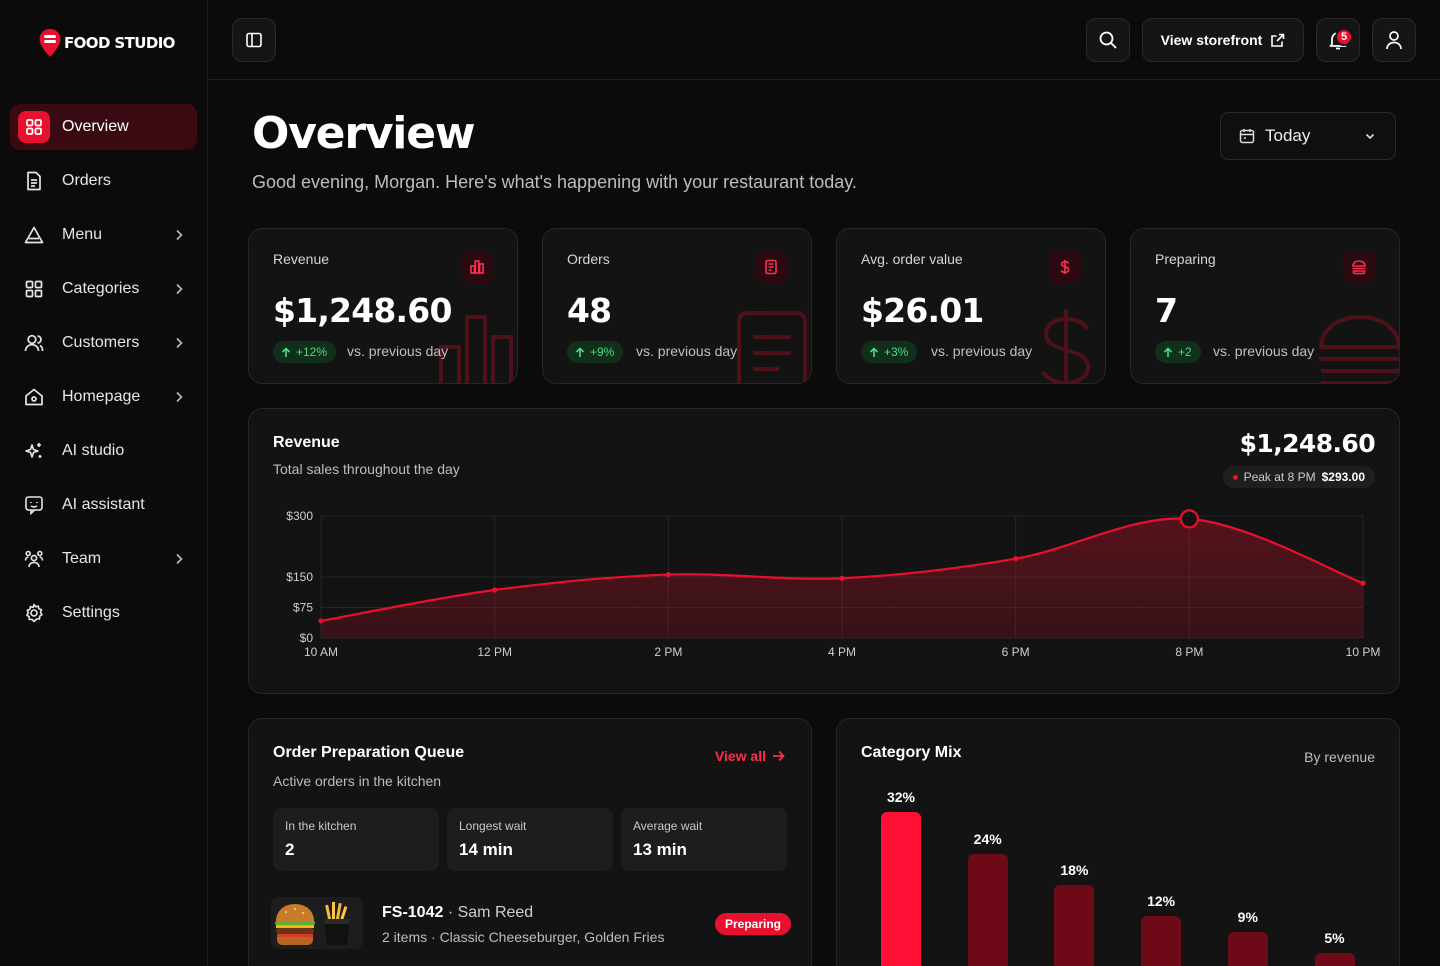 Image resolution: width=1440 pixels, height=966 pixels. What do you see at coordinates (82, 558) in the screenshot?
I see `sidebar-item-label: Team` at bounding box center [82, 558].